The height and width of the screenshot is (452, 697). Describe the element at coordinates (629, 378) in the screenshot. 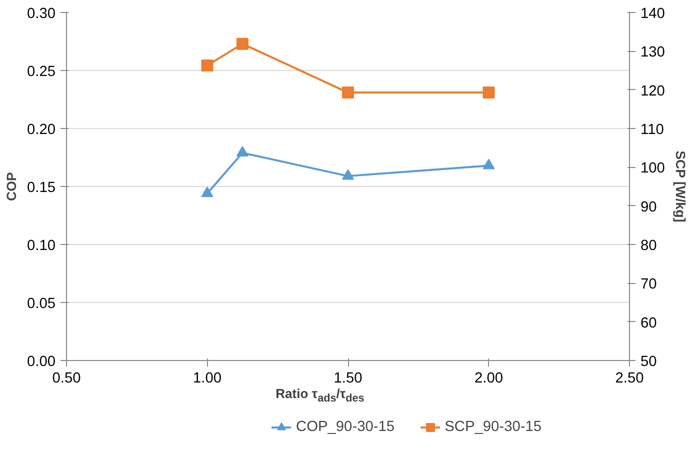

I see `x-tick-label: 2.50` at that location.